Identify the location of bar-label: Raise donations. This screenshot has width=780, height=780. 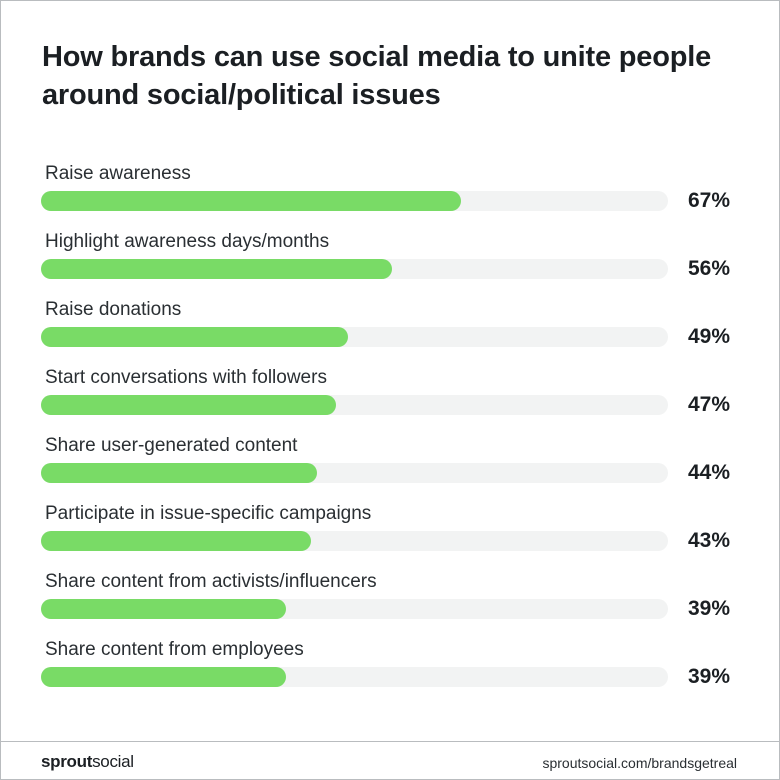
(113, 309).